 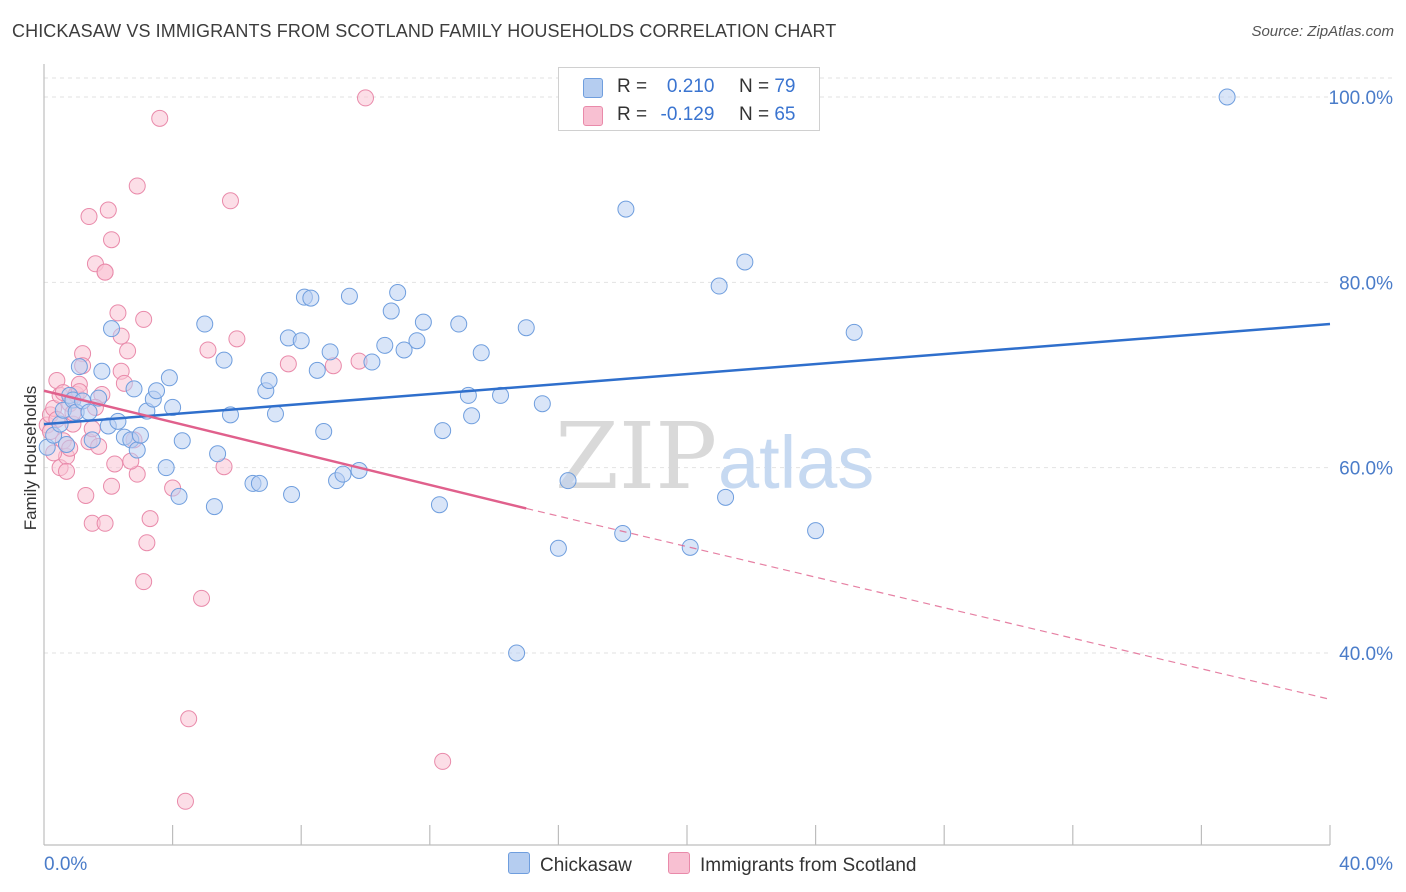 I want to click on source-label: Source: ZipAtlas.com, so click(x=1322, y=31).